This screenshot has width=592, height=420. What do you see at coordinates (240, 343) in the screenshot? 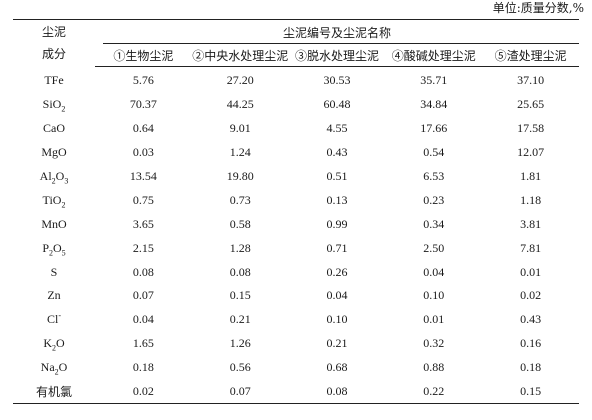
I see `value-cell: 1.26` at bounding box center [240, 343].